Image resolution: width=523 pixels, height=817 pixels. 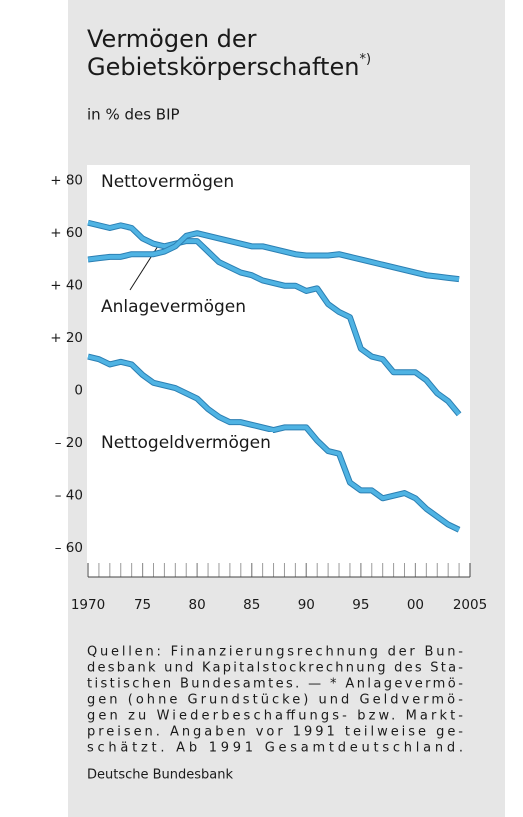 I want to click on y-tick-label: 0, so click(x=78, y=391).